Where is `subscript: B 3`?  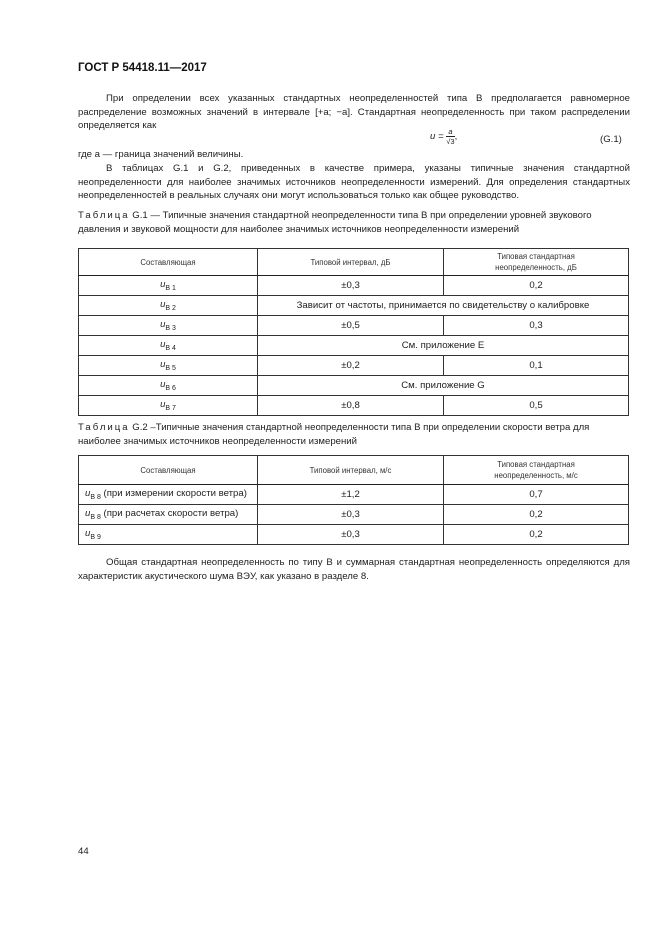 subscript: B 3 is located at coordinates (170, 328).